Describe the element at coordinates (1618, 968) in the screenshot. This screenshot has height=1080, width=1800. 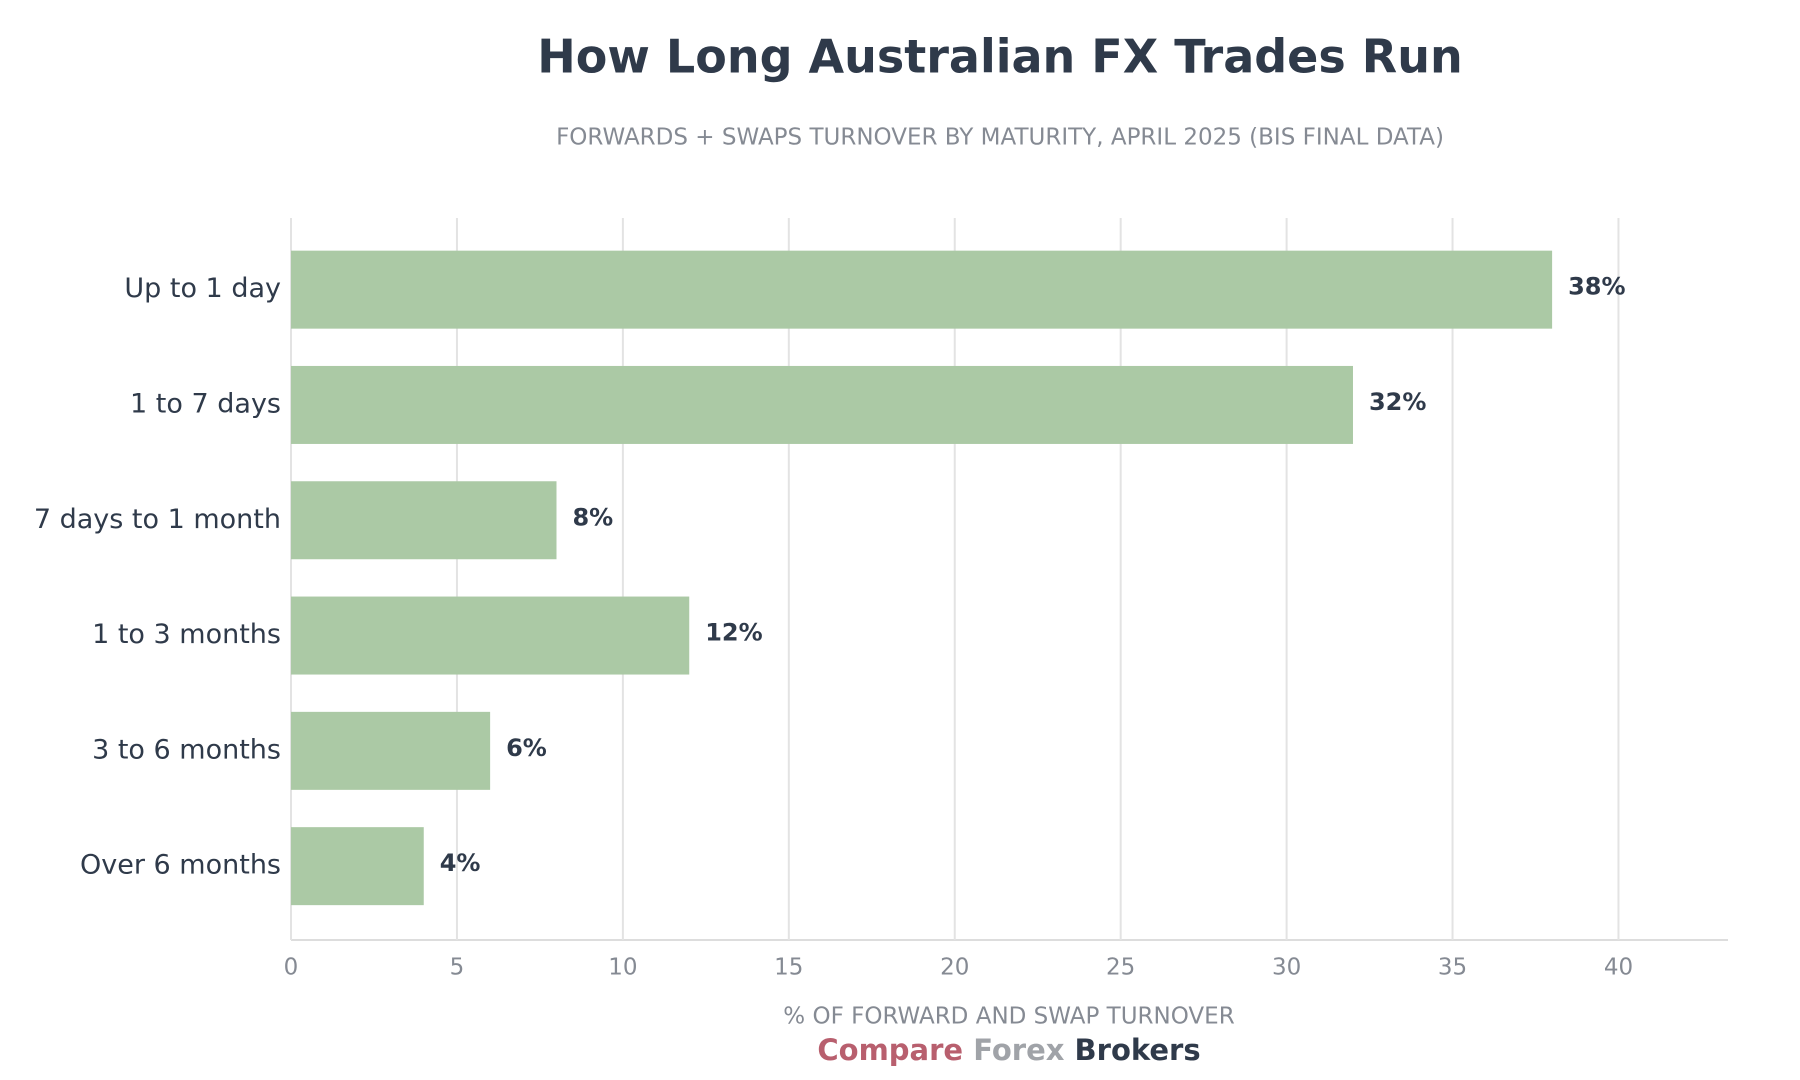
I see `x-tick-label: 40` at that location.